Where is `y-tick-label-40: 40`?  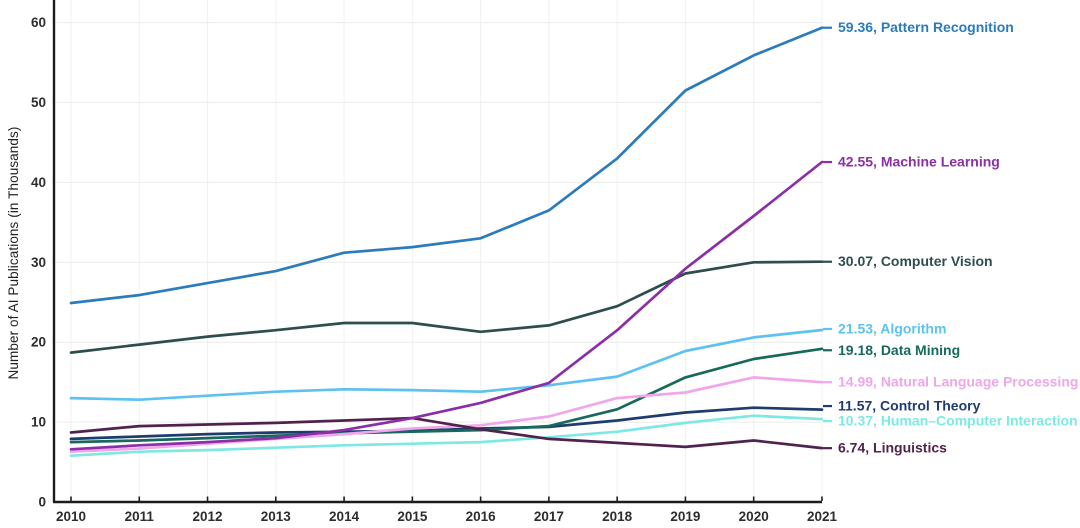 y-tick-label-40: 40 is located at coordinates (38, 182).